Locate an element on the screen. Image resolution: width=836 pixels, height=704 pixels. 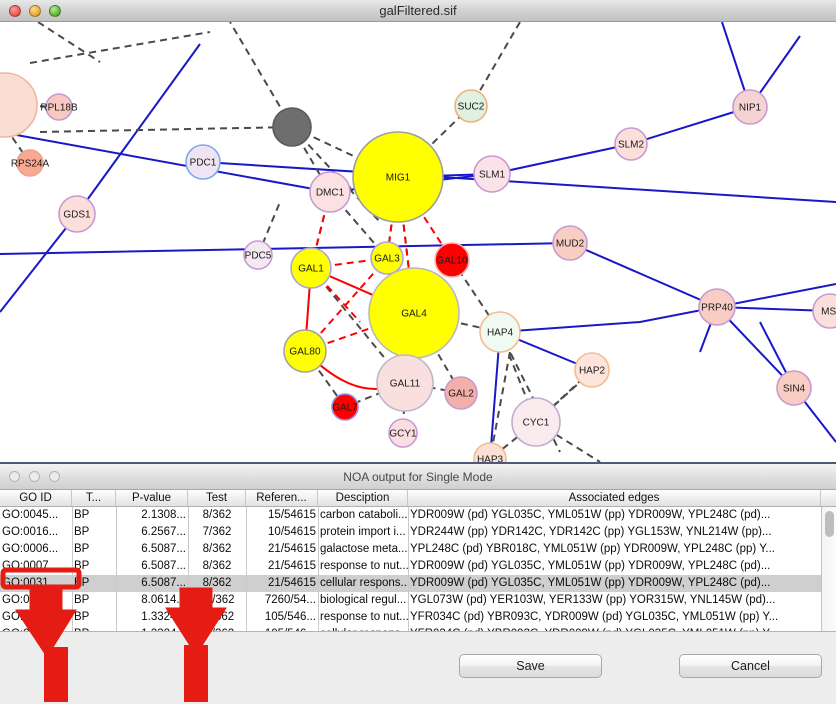
network-node-mud2: MUD2 is located at coordinates (570, 243).